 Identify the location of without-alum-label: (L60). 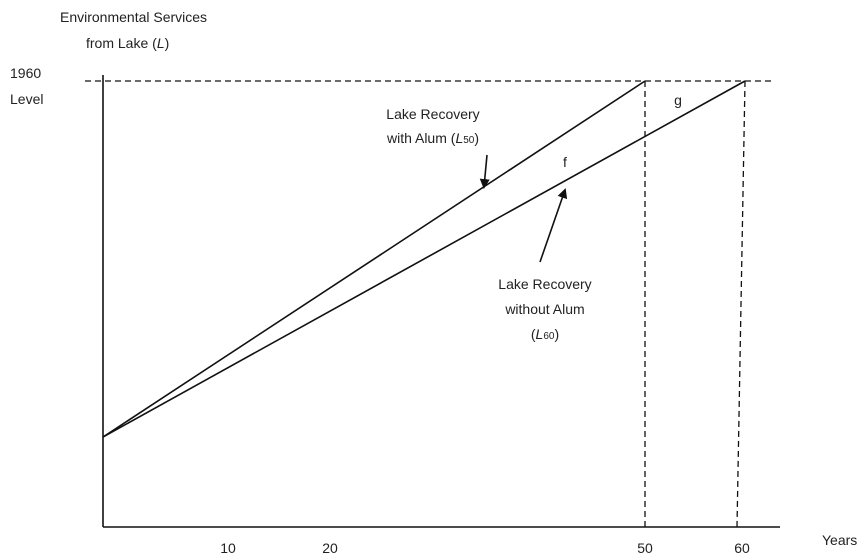
(545, 334).